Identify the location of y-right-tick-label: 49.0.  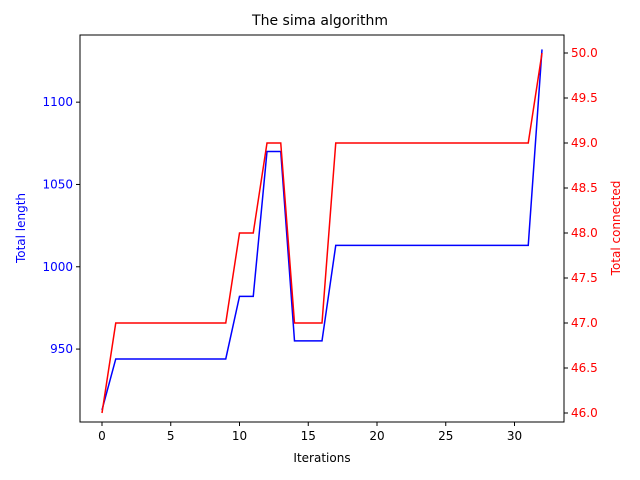
(584, 143).